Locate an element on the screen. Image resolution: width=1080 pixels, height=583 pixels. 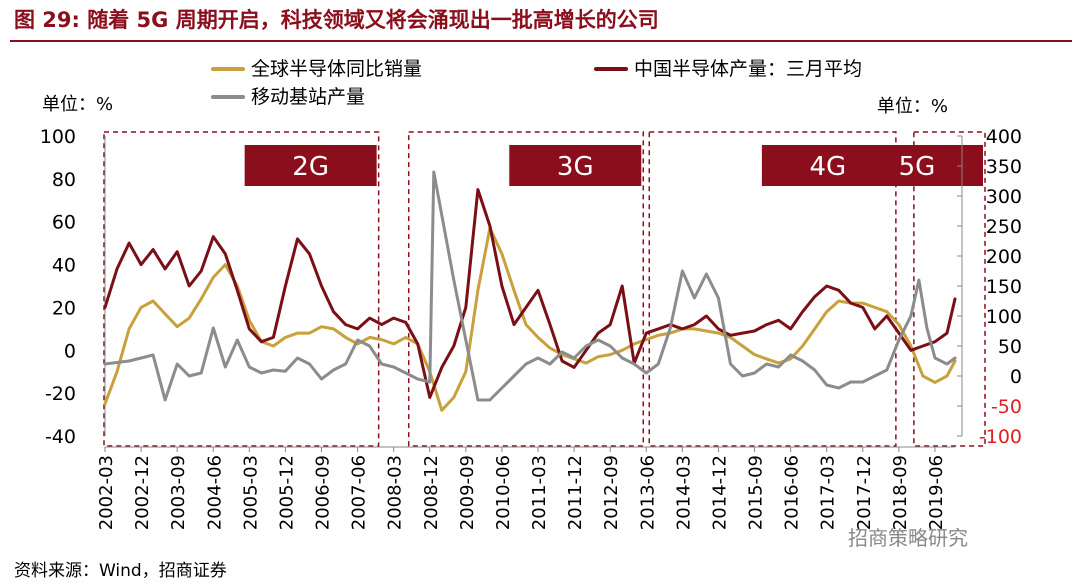
x-tick-label: 2019-06 is located at coordinates (936, 492).